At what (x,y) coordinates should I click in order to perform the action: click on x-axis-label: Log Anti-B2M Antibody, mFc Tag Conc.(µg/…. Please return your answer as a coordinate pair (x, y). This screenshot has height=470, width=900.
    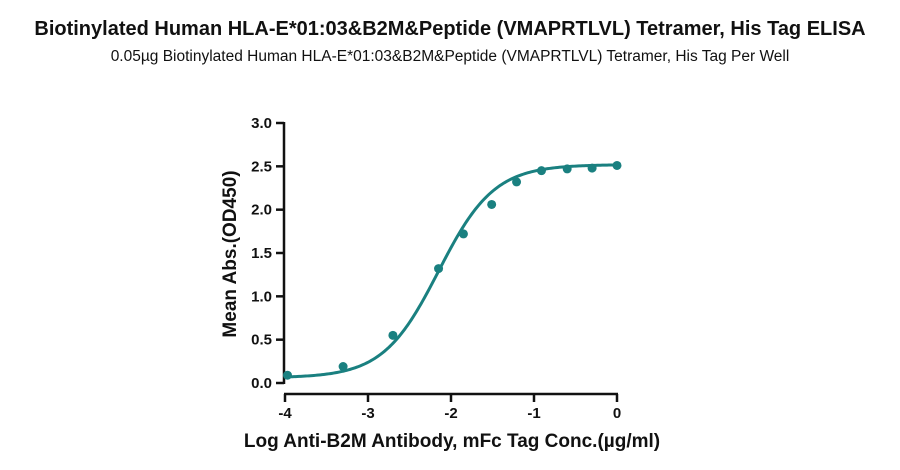
    Looking at the image, I should click on (452, 441).